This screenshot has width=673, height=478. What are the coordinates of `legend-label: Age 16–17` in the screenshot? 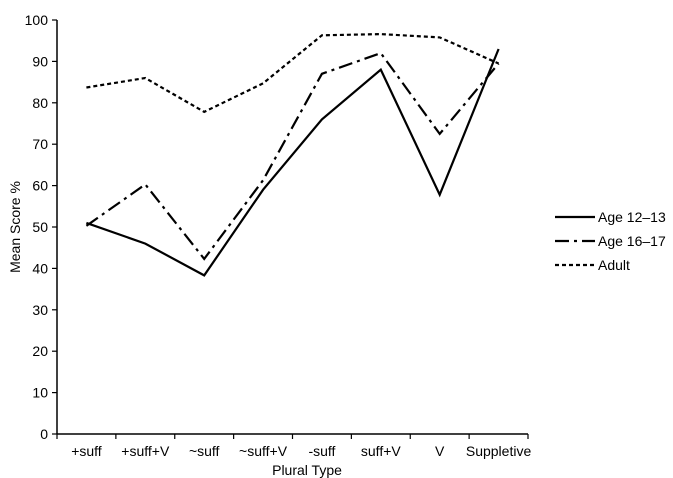 It's located at (632, 241).